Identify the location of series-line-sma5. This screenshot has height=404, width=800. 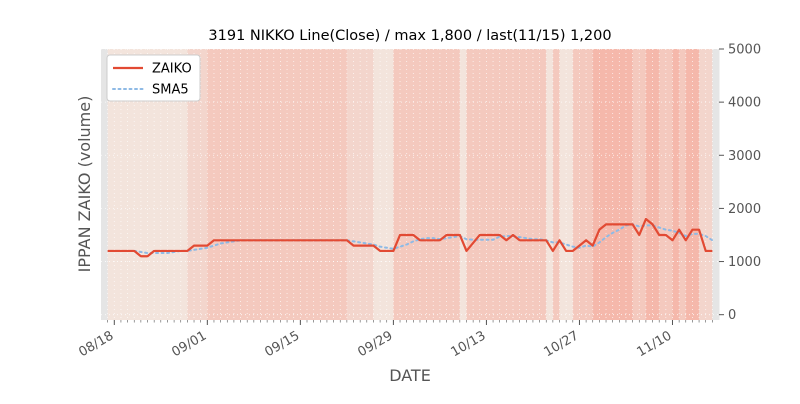
(423, 239).